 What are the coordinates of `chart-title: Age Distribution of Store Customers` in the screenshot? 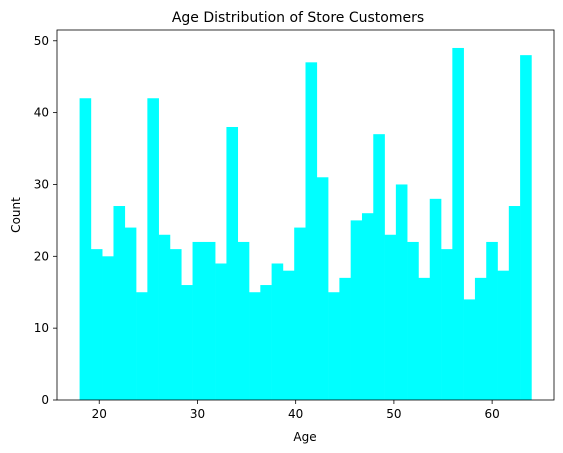 It's located at (298, 18).